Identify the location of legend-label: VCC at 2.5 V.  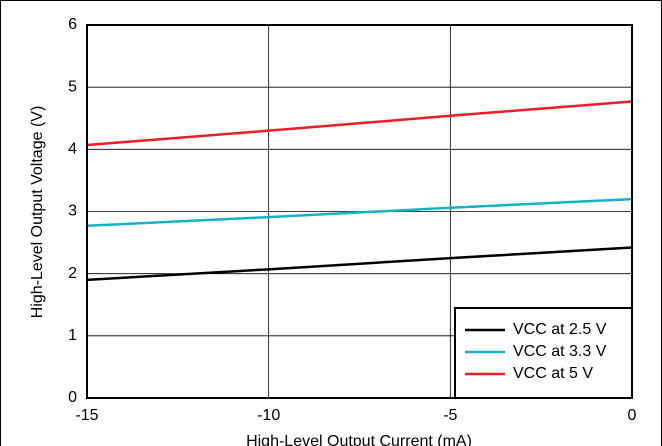
(560, 329).